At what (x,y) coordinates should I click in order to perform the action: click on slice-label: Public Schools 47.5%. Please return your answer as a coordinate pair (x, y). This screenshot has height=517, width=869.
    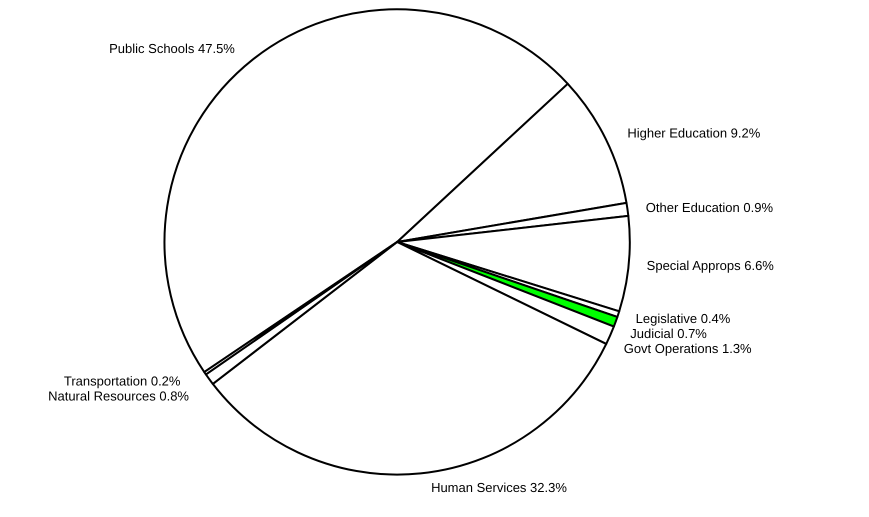
    Looking at the image, I should click on (172, 48).